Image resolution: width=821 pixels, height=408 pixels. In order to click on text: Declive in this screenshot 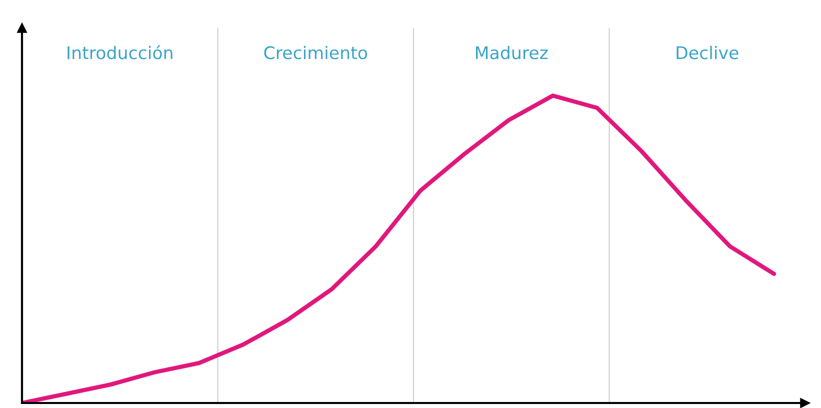, I will do `click(707, 53)`.